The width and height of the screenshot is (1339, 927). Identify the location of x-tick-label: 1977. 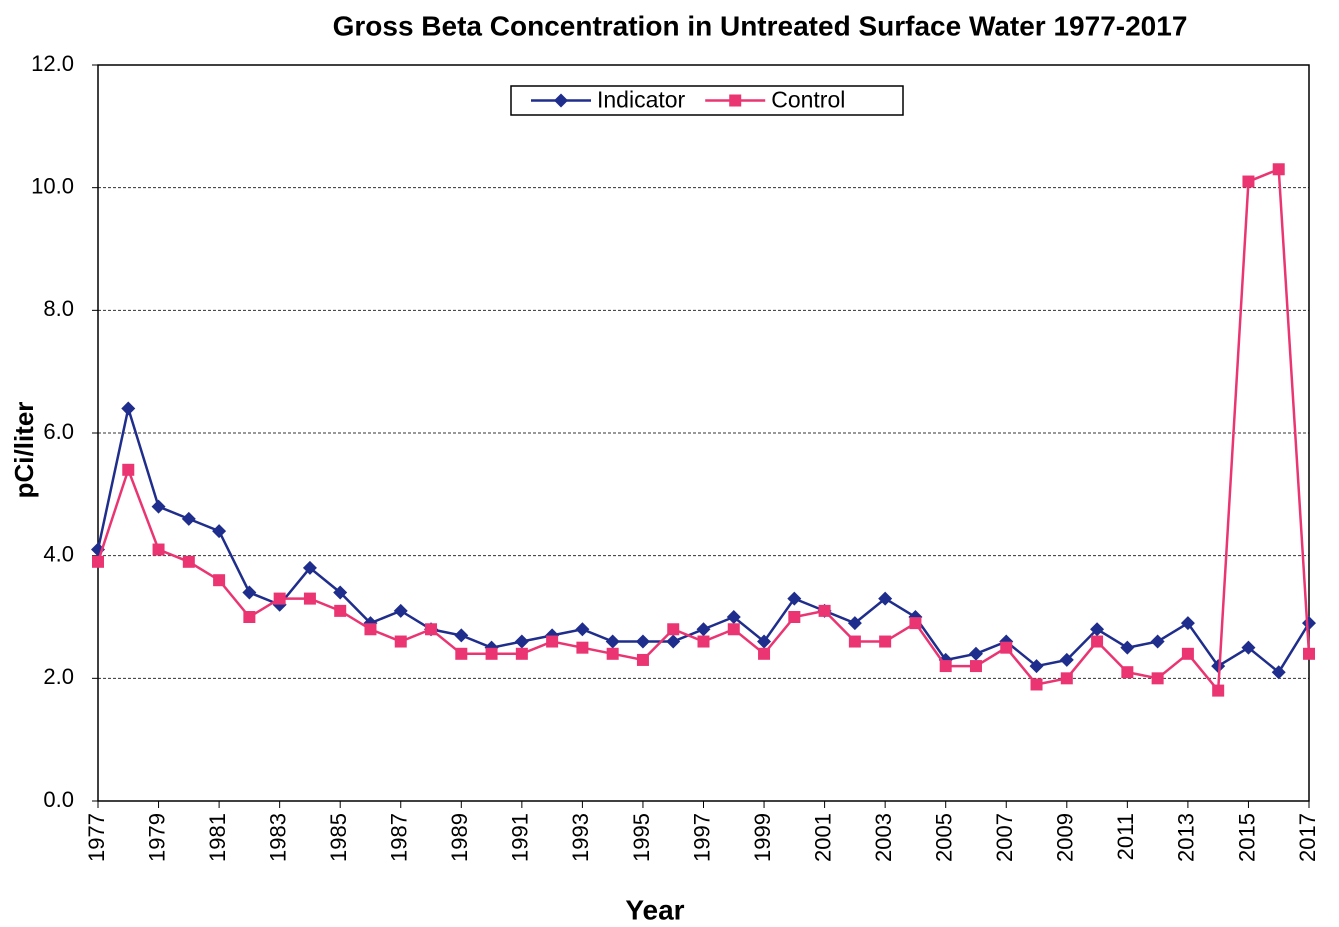
(96, 837).